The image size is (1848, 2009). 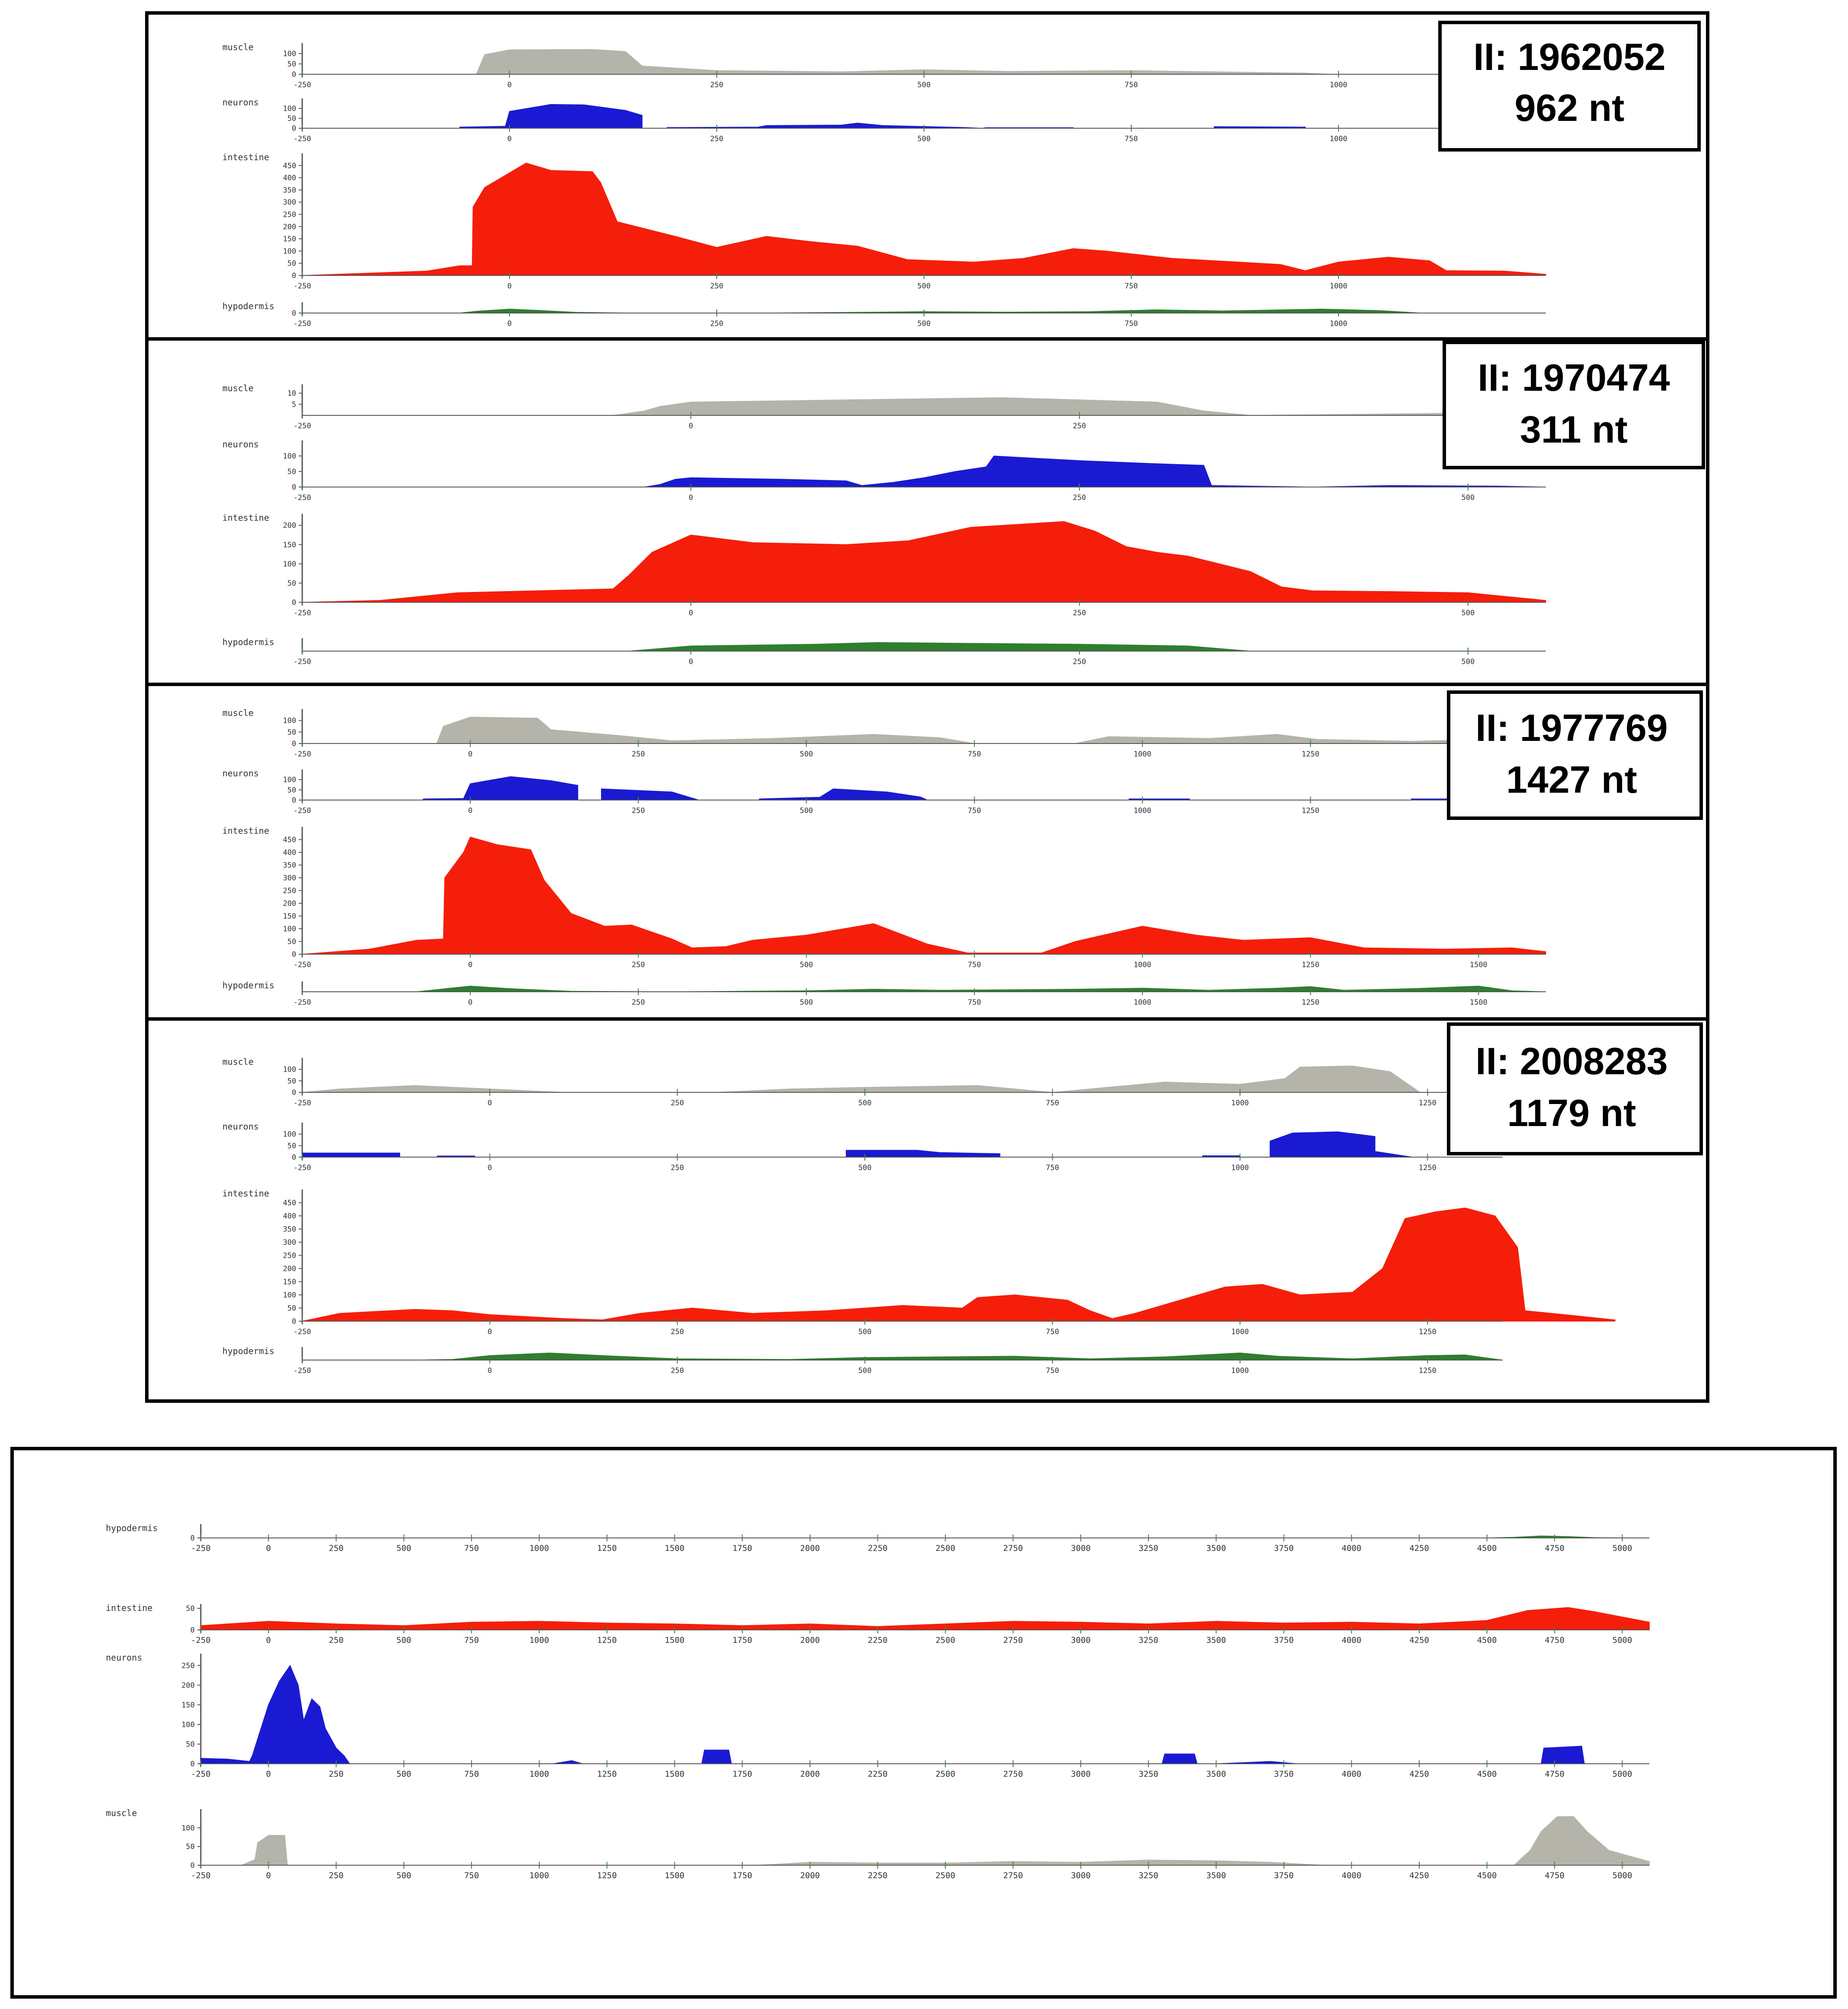 I want to click on x-tick-label: 4250, so click(x=1419, y=1640).